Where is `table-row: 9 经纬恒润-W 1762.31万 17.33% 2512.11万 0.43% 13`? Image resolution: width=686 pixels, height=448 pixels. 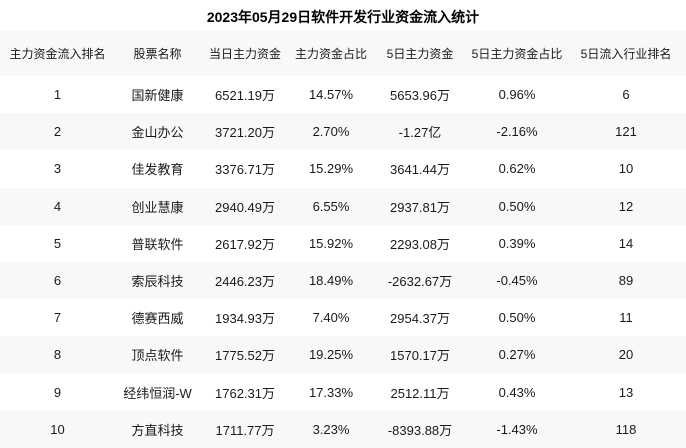
table-row: 9 经纬恒润-W 1762.31万 17.33% 2512.11万 0.43% 13 is located at coordinates (343, 392).